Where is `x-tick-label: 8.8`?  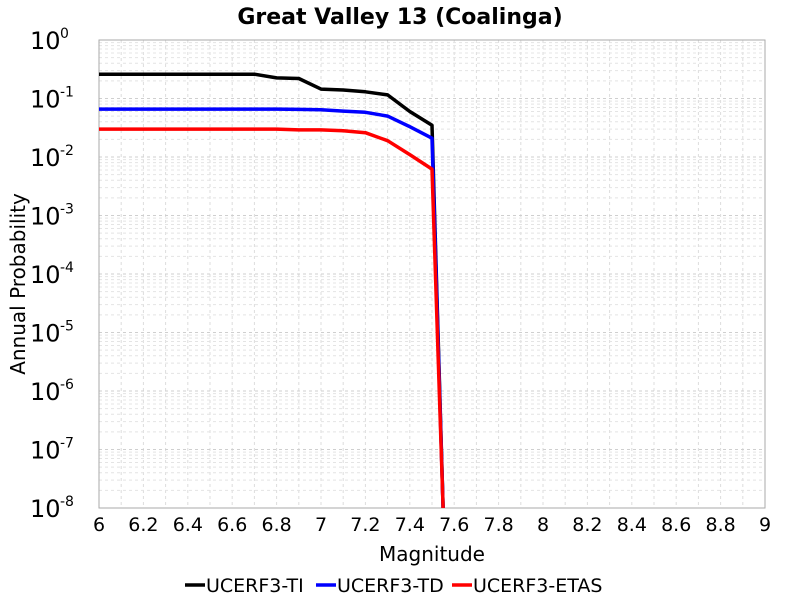
x-tick-label: 8.8 is located at coordinates (720, 525).